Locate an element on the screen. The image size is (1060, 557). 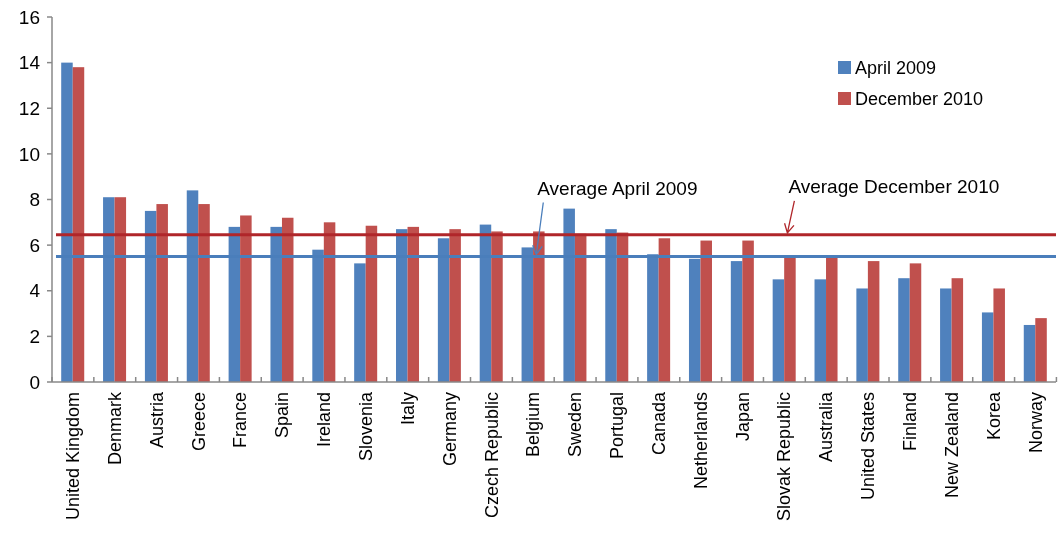
x-tick-label: Slovenia is located at coordinates (365, 426).